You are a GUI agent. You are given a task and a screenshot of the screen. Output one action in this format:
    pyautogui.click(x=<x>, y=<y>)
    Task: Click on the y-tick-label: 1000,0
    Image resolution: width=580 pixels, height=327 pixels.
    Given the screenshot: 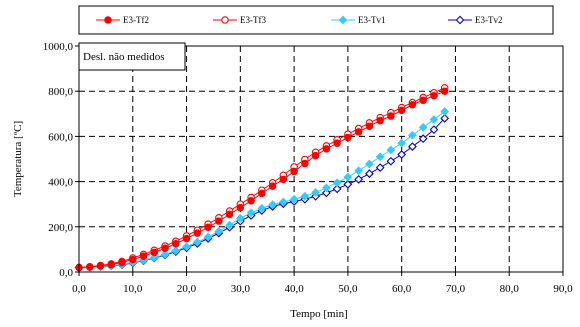 What is the action you would take?
    pyautogui.click(x=58, y=47)
    